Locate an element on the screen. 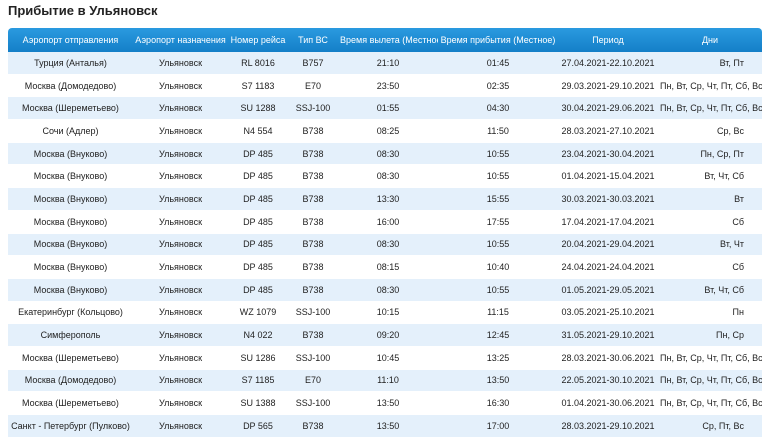 The width and height of the screenshot is (770, 439). table-cell: 04:30 is located at coordinates (498, 108).